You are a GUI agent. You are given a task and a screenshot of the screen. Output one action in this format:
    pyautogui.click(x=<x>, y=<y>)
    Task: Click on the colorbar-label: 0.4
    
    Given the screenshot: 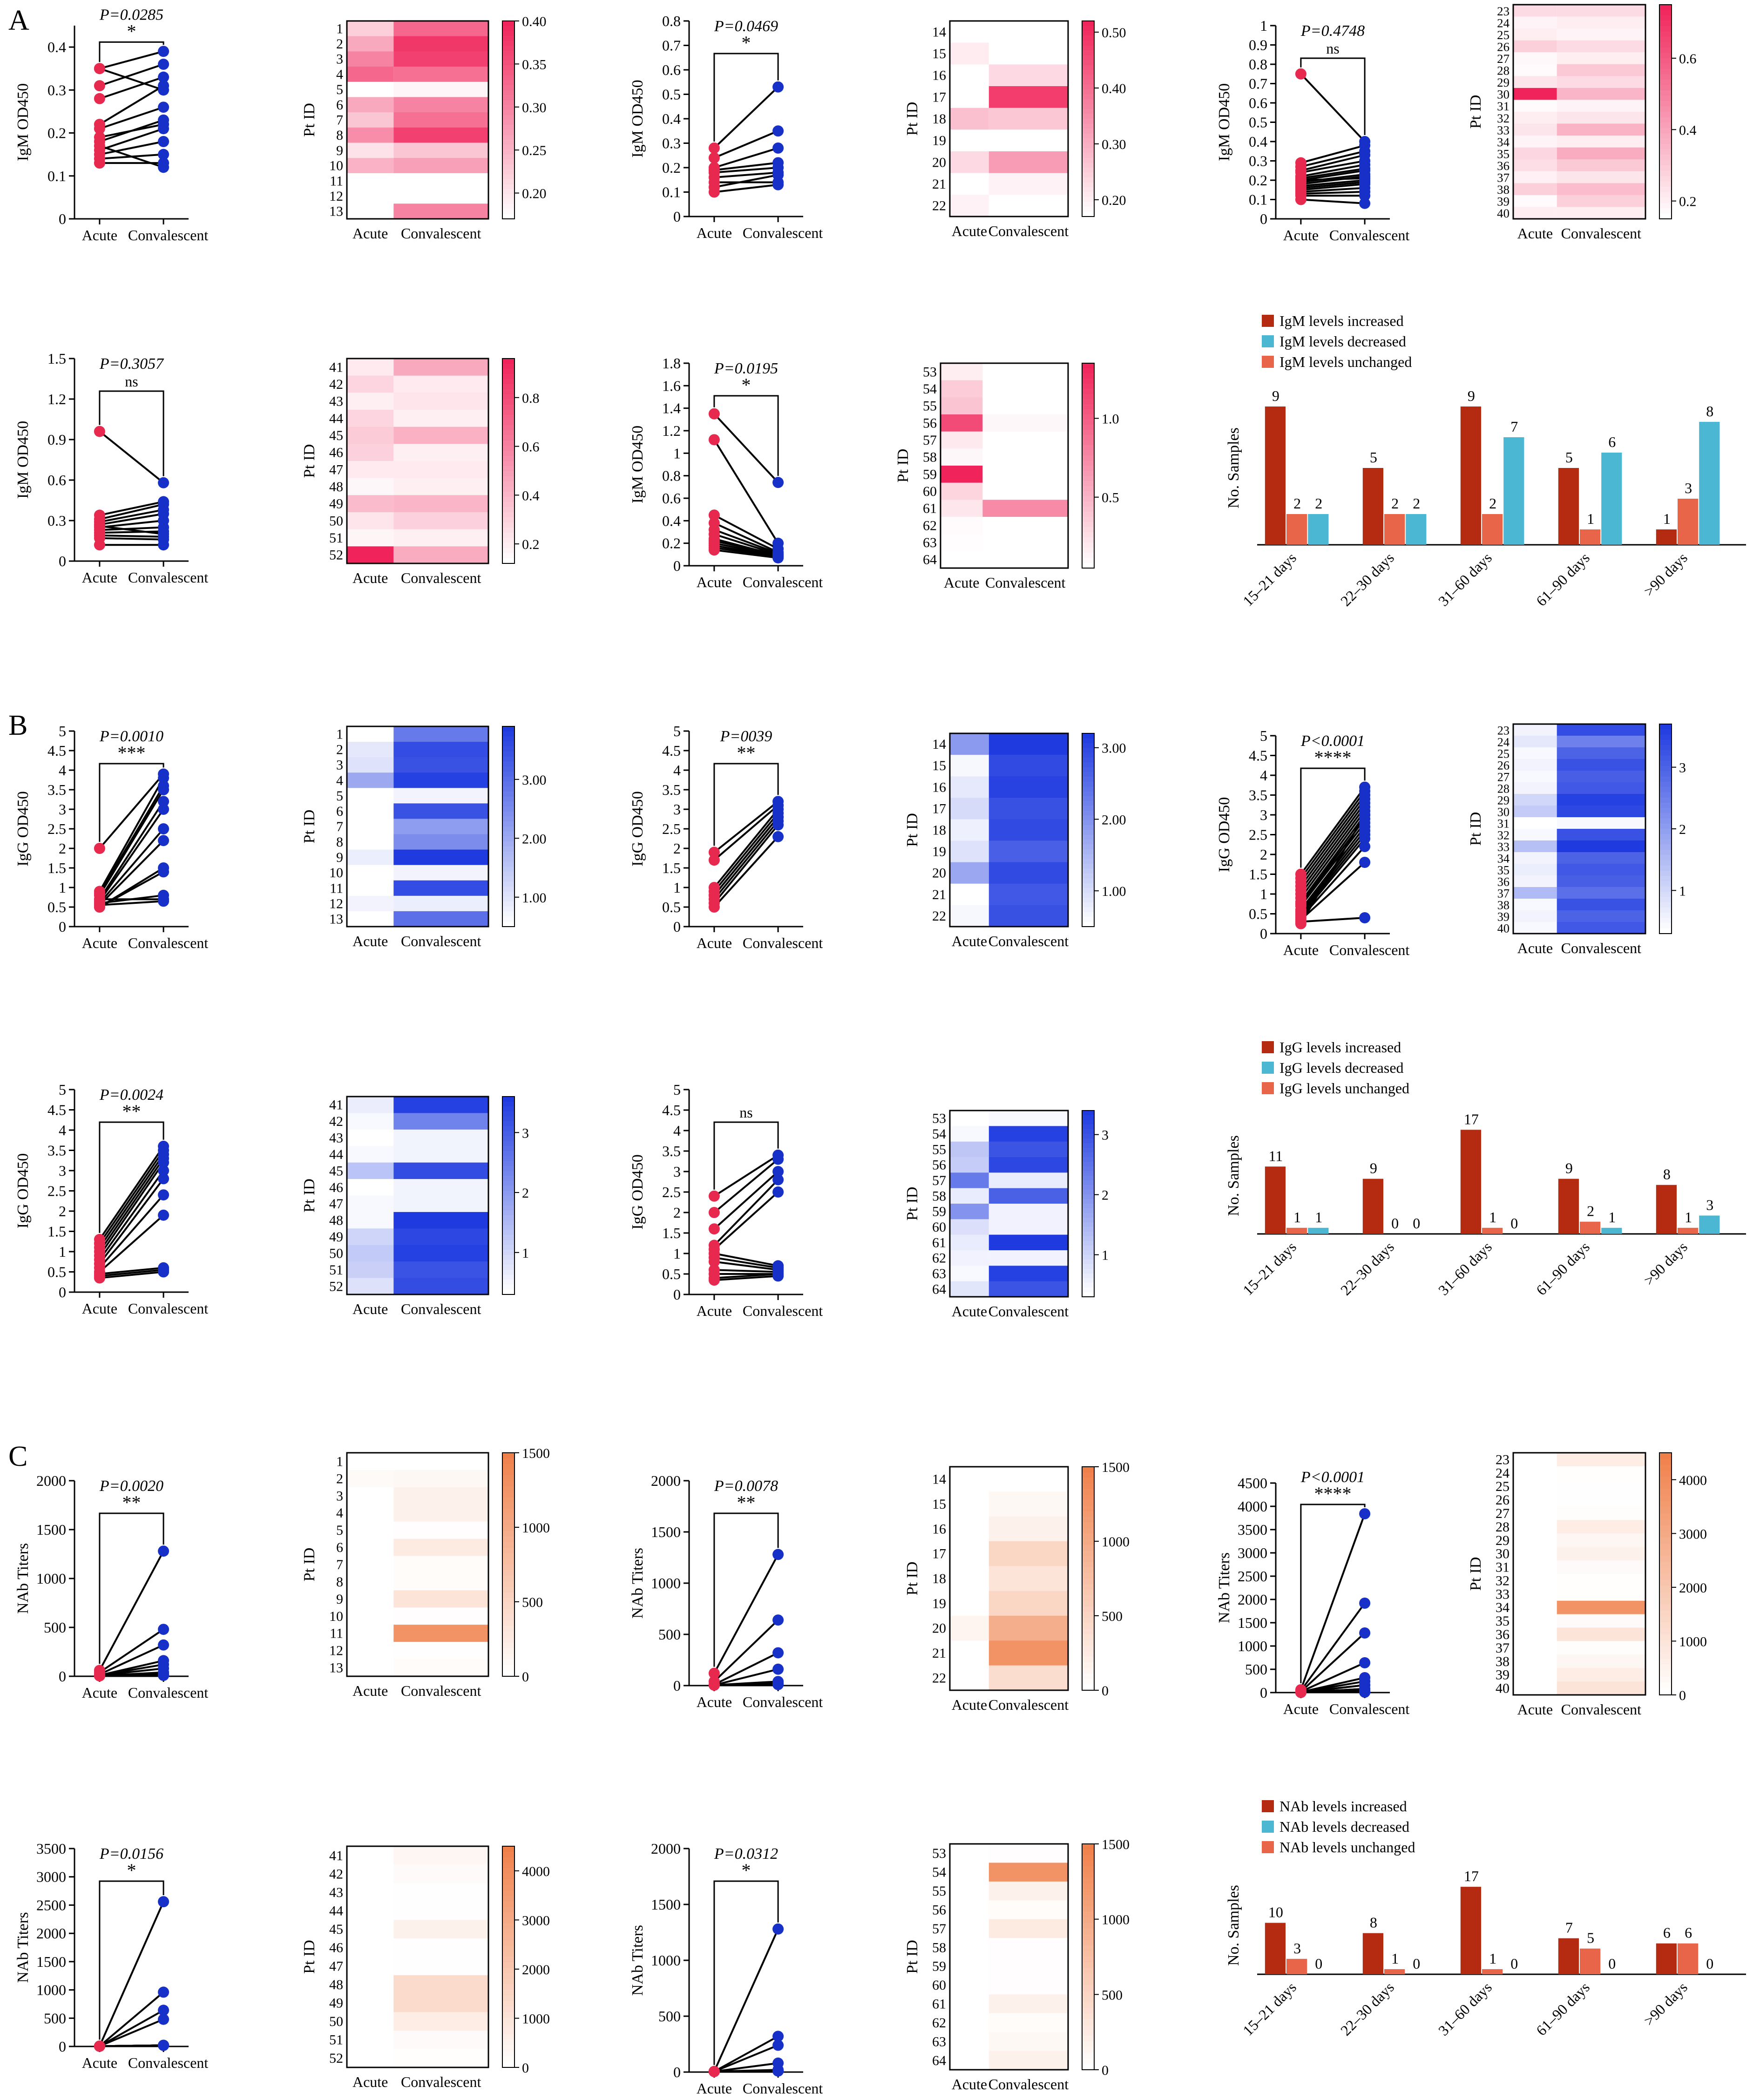 What is the action you would take?
    pyautogui.click(x=1688, y=130)
    